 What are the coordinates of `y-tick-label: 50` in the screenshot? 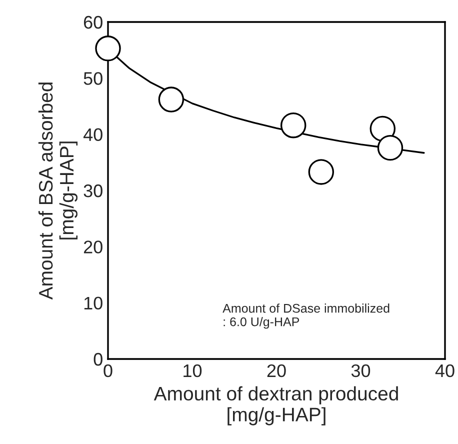 It's located at (93, 78).